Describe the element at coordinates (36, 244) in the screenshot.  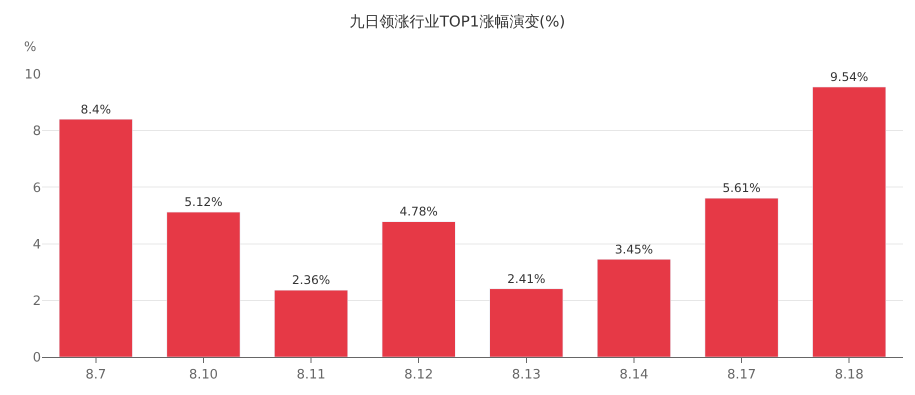
I see `y-tick-label: 4` at that location.